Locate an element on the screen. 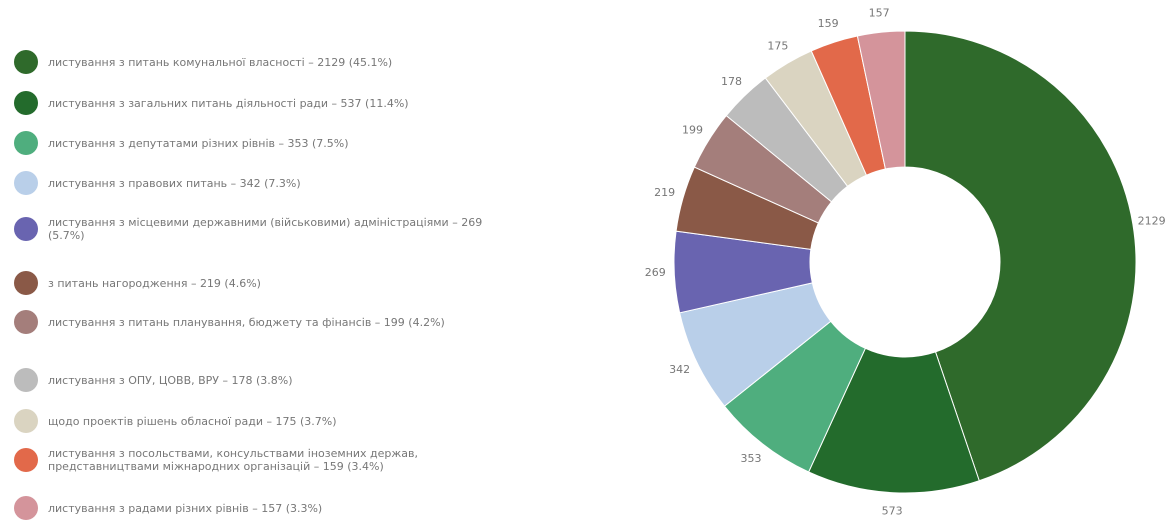 This screenshot has height=528, width=1170. slice-label: 157 is located at coordinates (879, 12).